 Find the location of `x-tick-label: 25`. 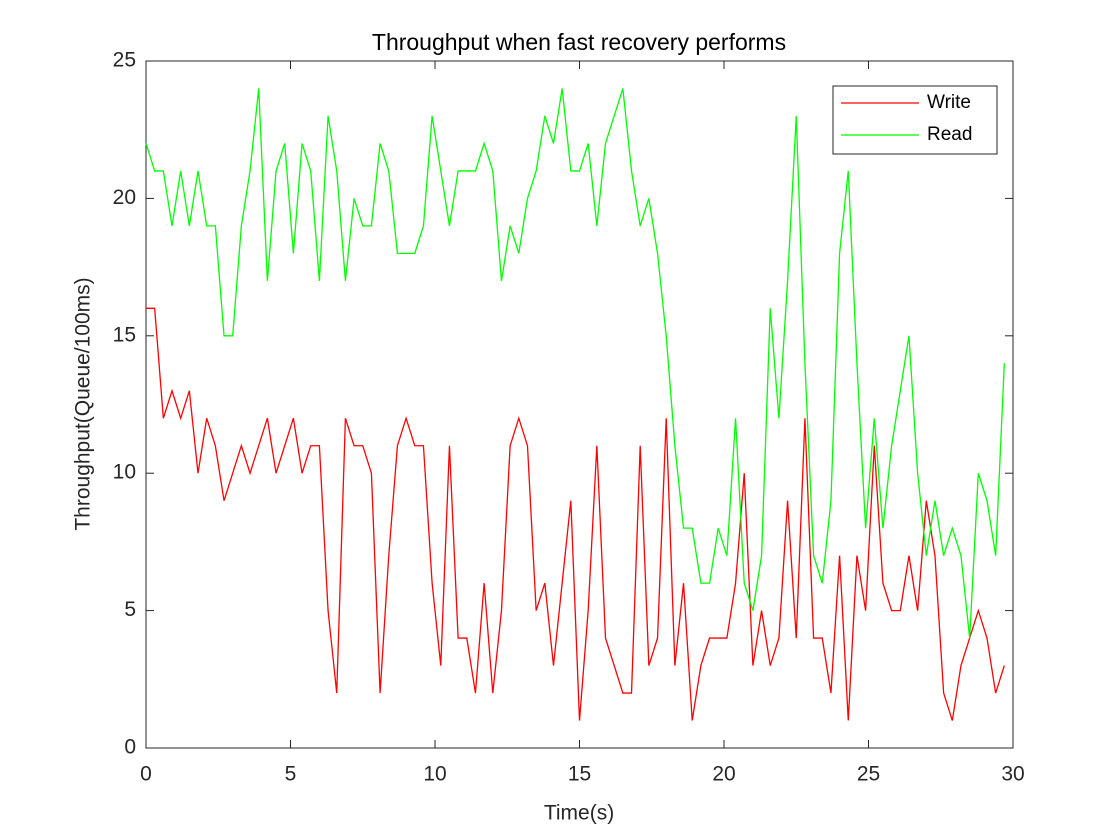

x-tick-label: 25 is located at coordinates (868, 774).